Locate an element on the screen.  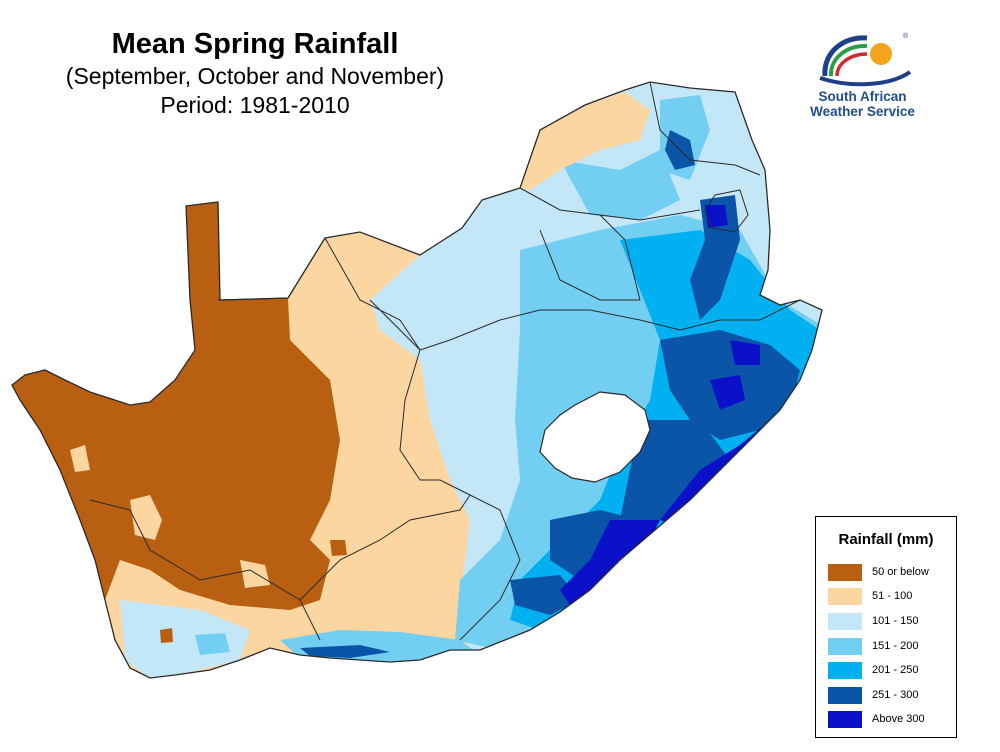
legend-title: Rainfall (mm) is located at coordinates (886, 539).